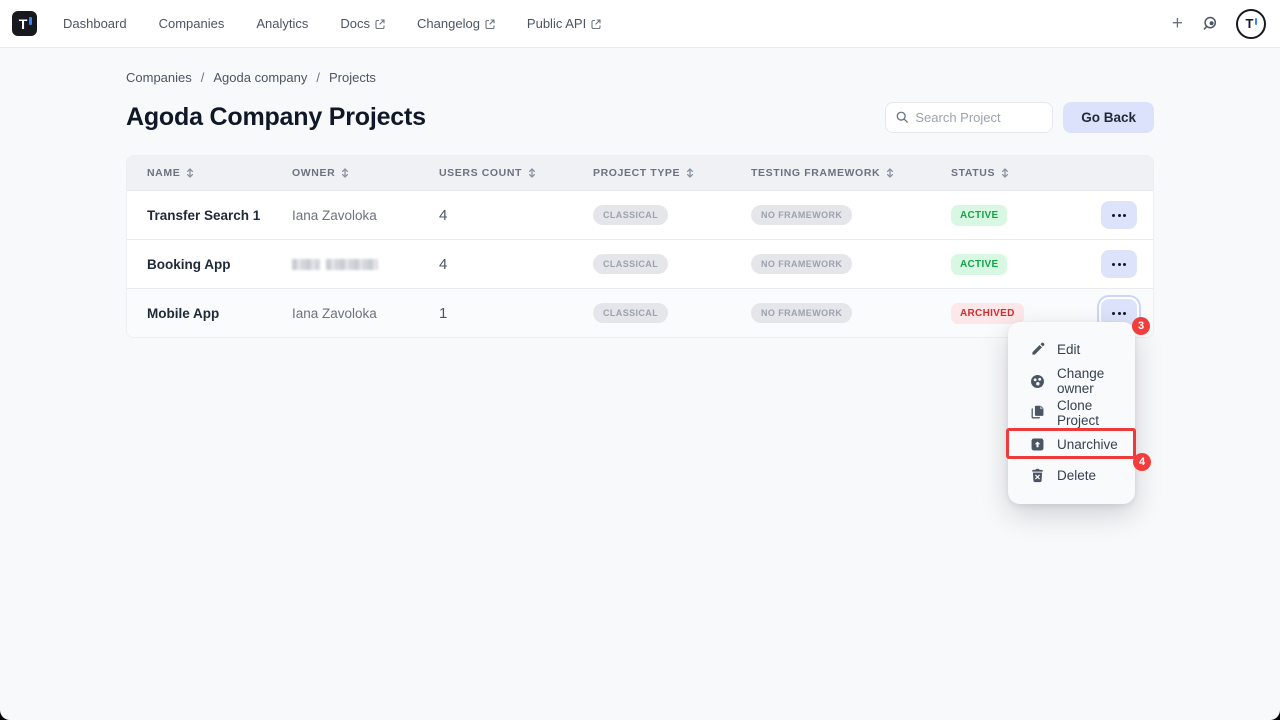  What do you see at coordinates (640, 77) in the screenshot?
I see `breadcrumb: Companies / Agoda company / Projects` at bounding box center [640, 77].